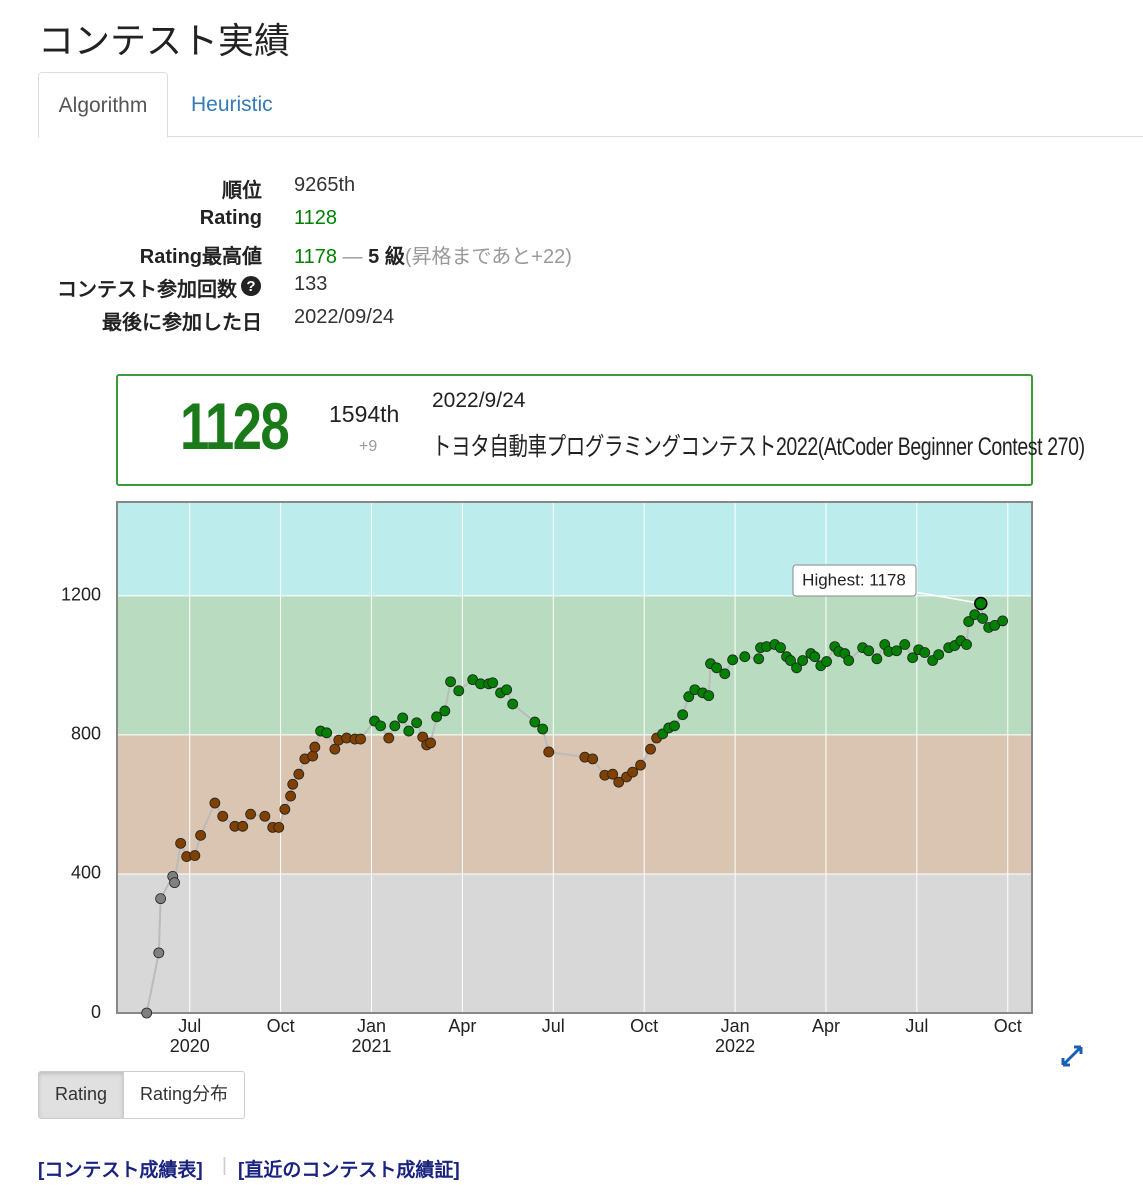  Describe the element at coordinates (86, 873) in the screenshot. I see `y-tick-label: 400` at that location.